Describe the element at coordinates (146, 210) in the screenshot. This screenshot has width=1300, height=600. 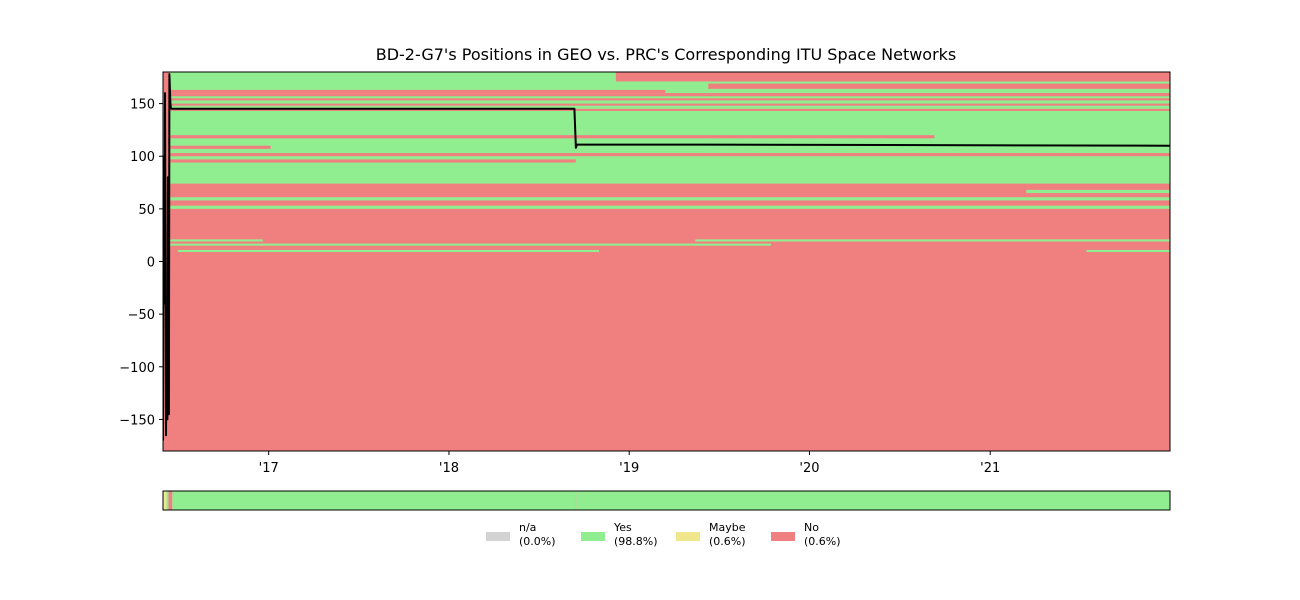
I see `y-tick-label: 50` at that location.